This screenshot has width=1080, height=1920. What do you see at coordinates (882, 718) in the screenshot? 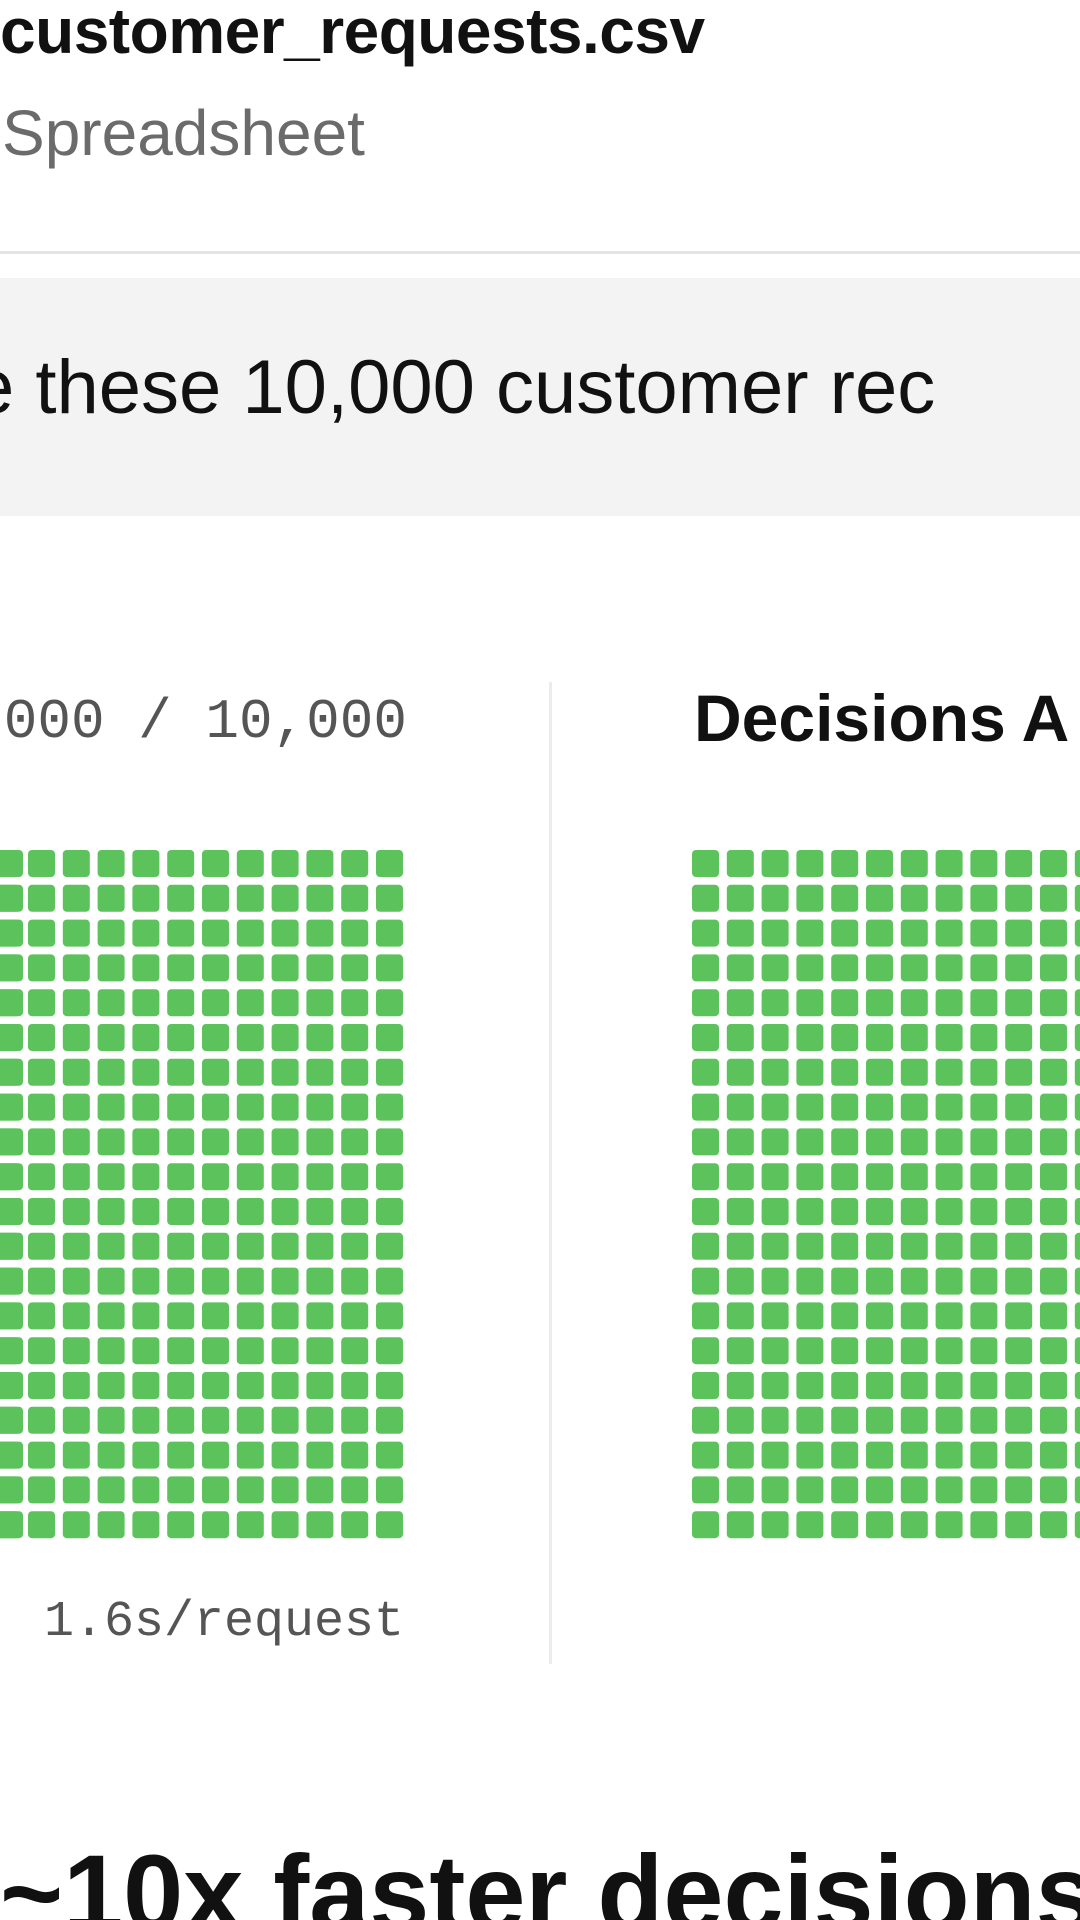
I see `right-panel-title: Decisions A` at bounding box center [882, 718].